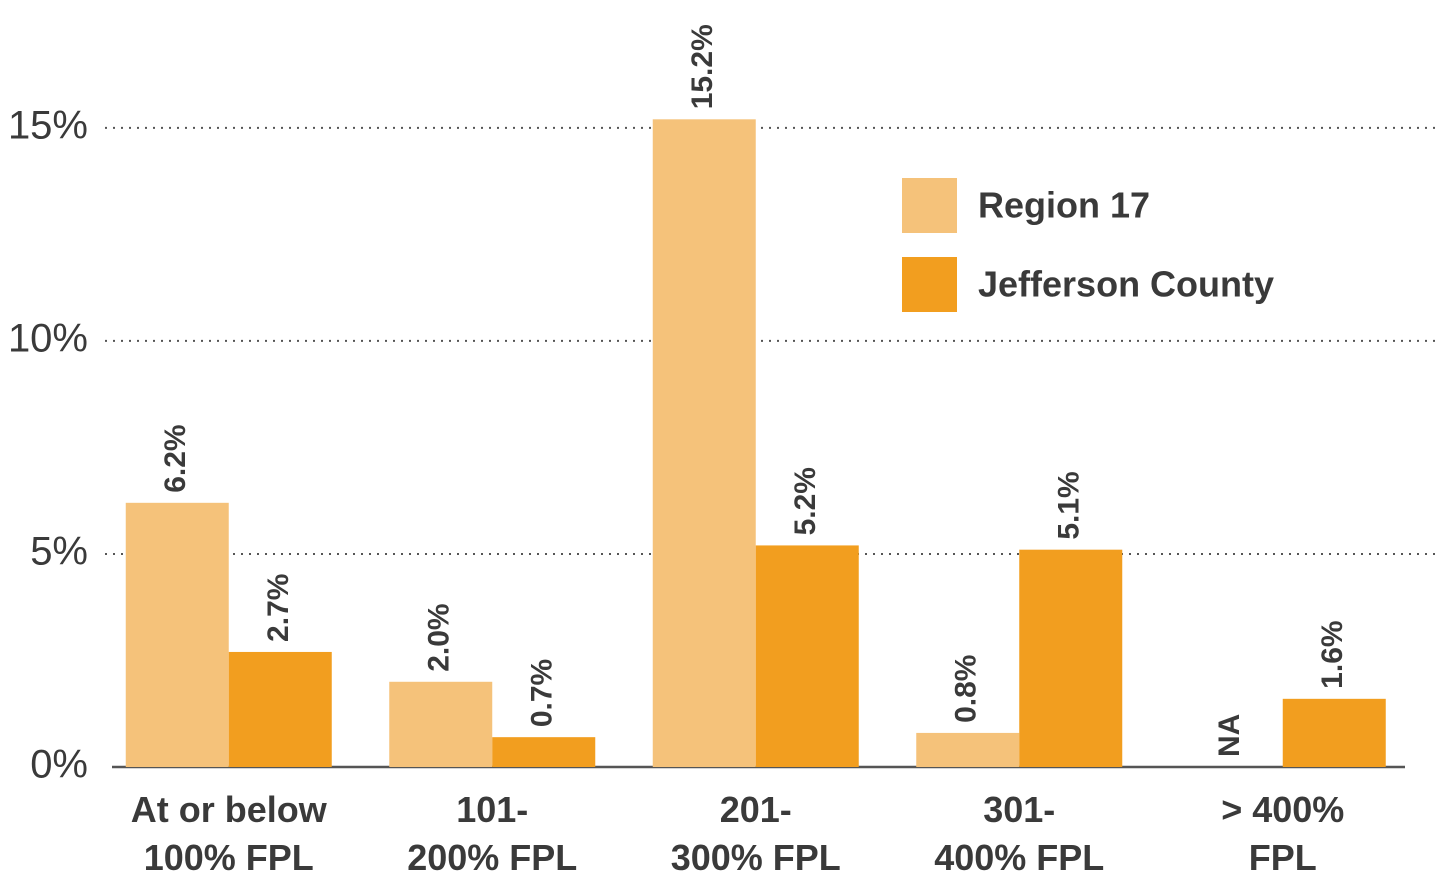 The image size is (1435, 879). What do you see at coordinates (966, 689) in the screenshot?
I see `value-label: 0.8%` at bounding box center [966, 689].